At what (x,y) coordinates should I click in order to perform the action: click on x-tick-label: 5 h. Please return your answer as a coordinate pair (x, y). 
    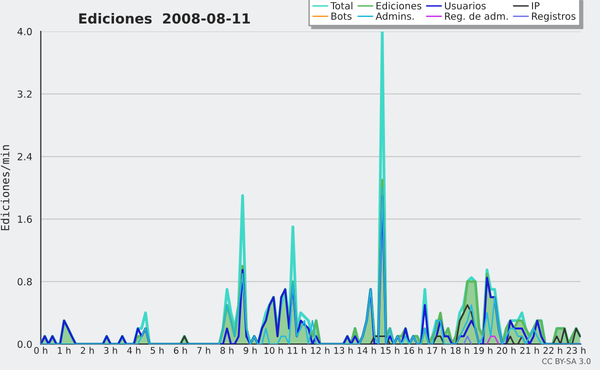
    Looking at the image, I should click on (157, 350).